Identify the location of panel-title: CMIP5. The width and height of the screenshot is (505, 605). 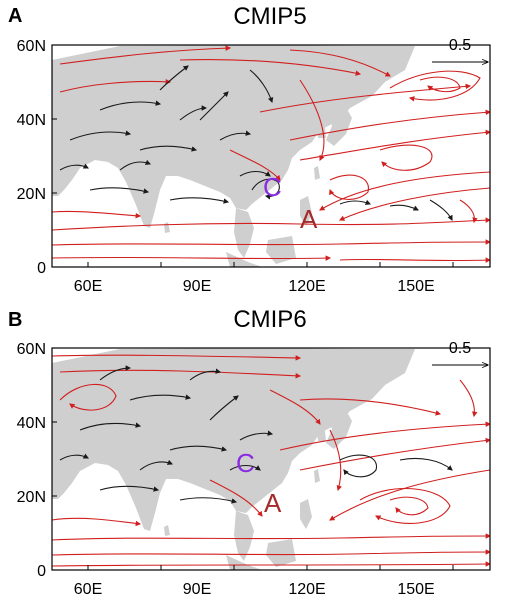
(269, 16).